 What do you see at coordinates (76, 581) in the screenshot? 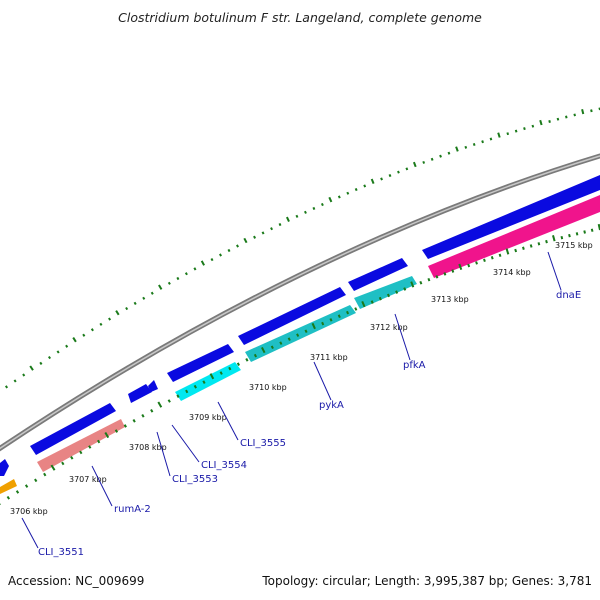
I see `accession-text: Accession: NC_009699` at bounding box center [76, 581].